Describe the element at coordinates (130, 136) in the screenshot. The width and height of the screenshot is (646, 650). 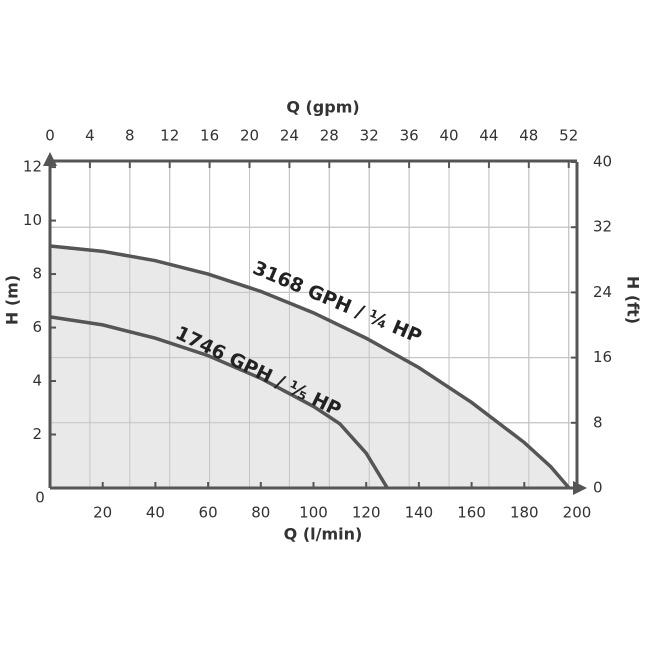
I see `x2-tick-label: 8` at that location.